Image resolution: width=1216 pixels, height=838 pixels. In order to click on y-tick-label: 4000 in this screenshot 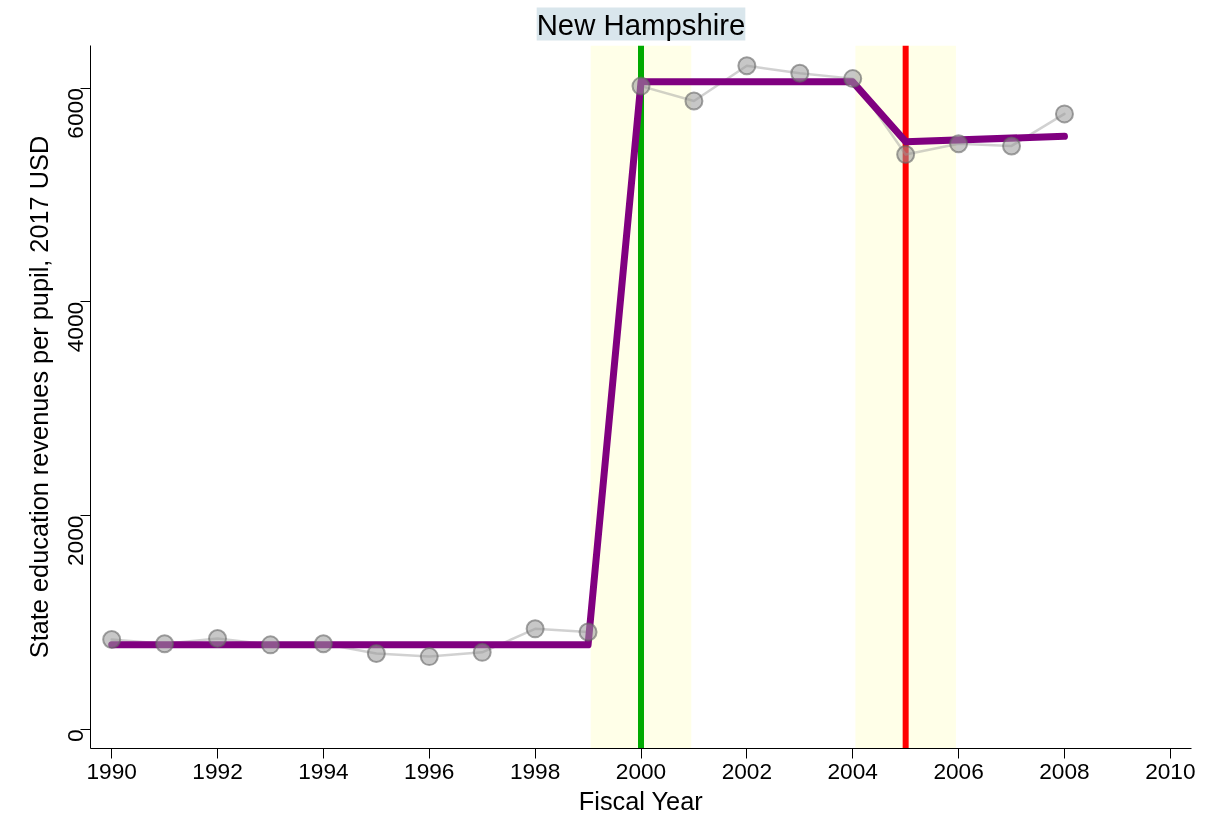, I will do `click(75, 327)`.